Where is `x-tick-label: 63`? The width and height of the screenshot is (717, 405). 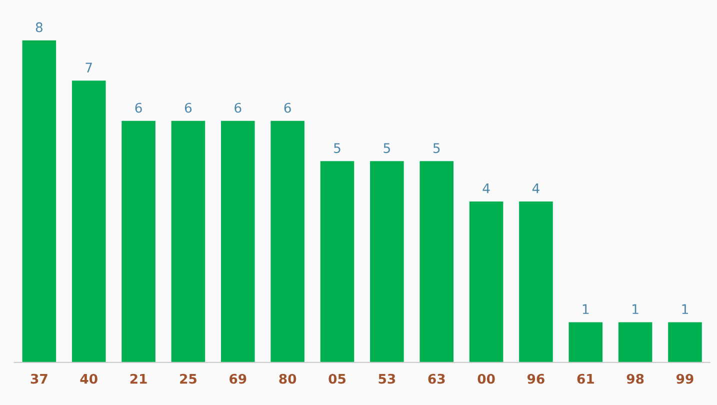 x-tick-label: 63 is located at coordinates (436, 379).